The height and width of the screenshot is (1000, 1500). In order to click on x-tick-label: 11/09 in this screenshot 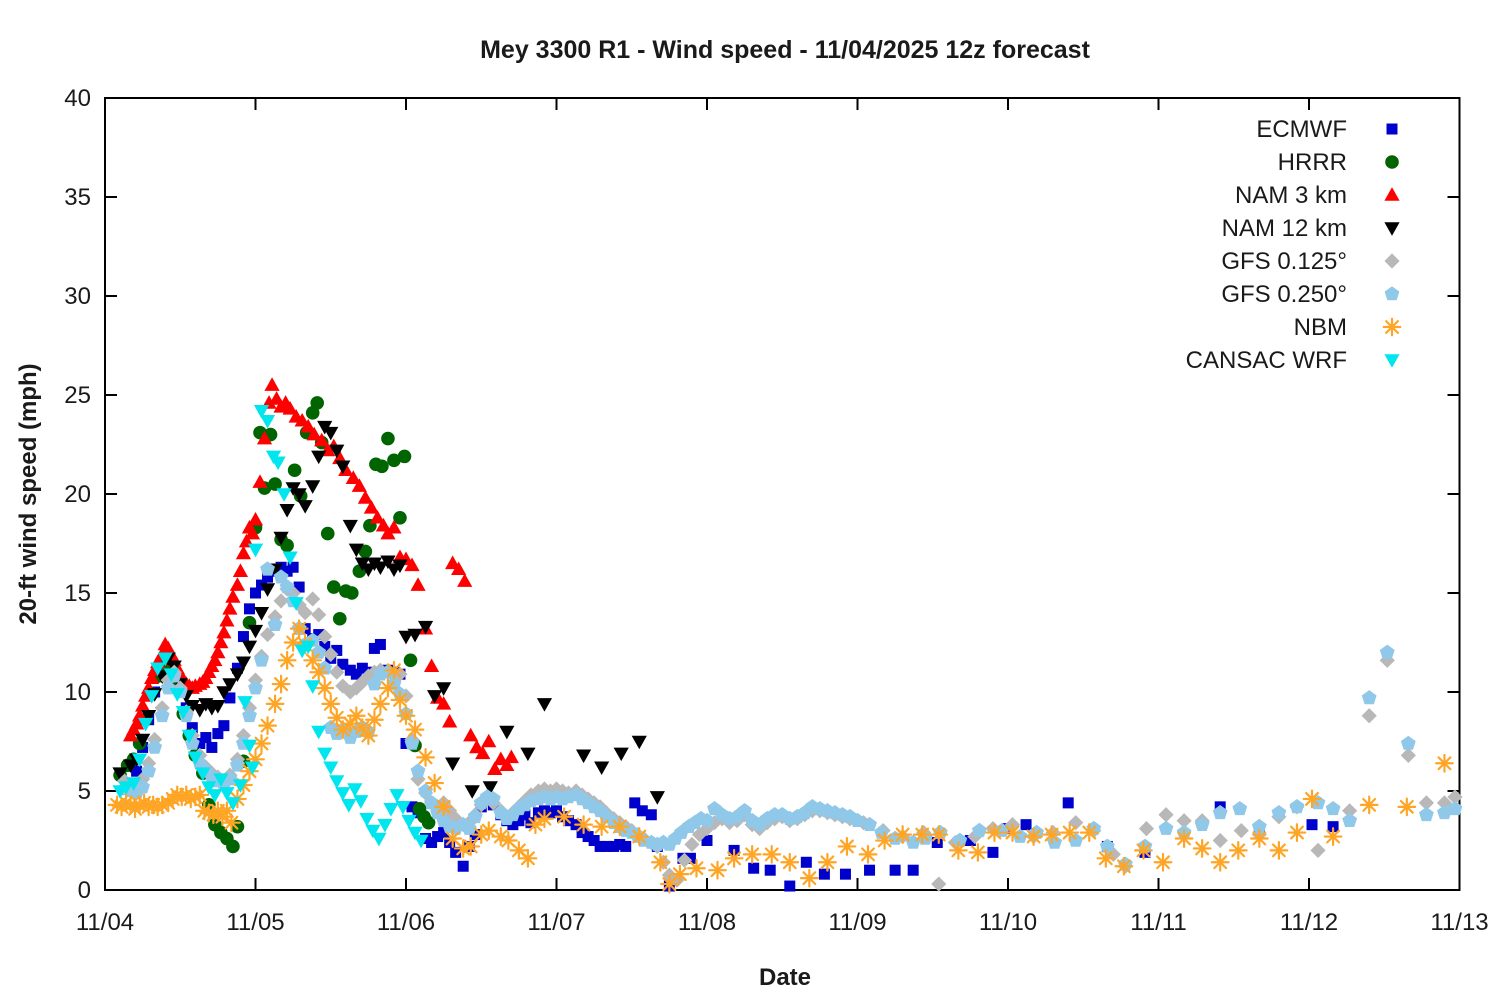, I will do `click(857, 922)`.